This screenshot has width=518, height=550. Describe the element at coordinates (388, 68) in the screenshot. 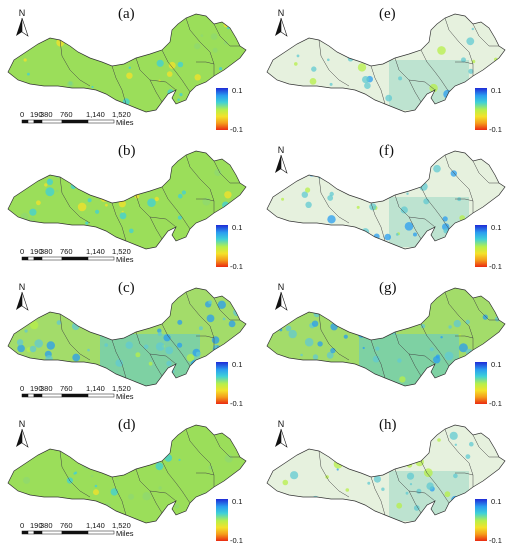

I see `map-panel-e: N 0.1 -0.1 (e)` at that location.